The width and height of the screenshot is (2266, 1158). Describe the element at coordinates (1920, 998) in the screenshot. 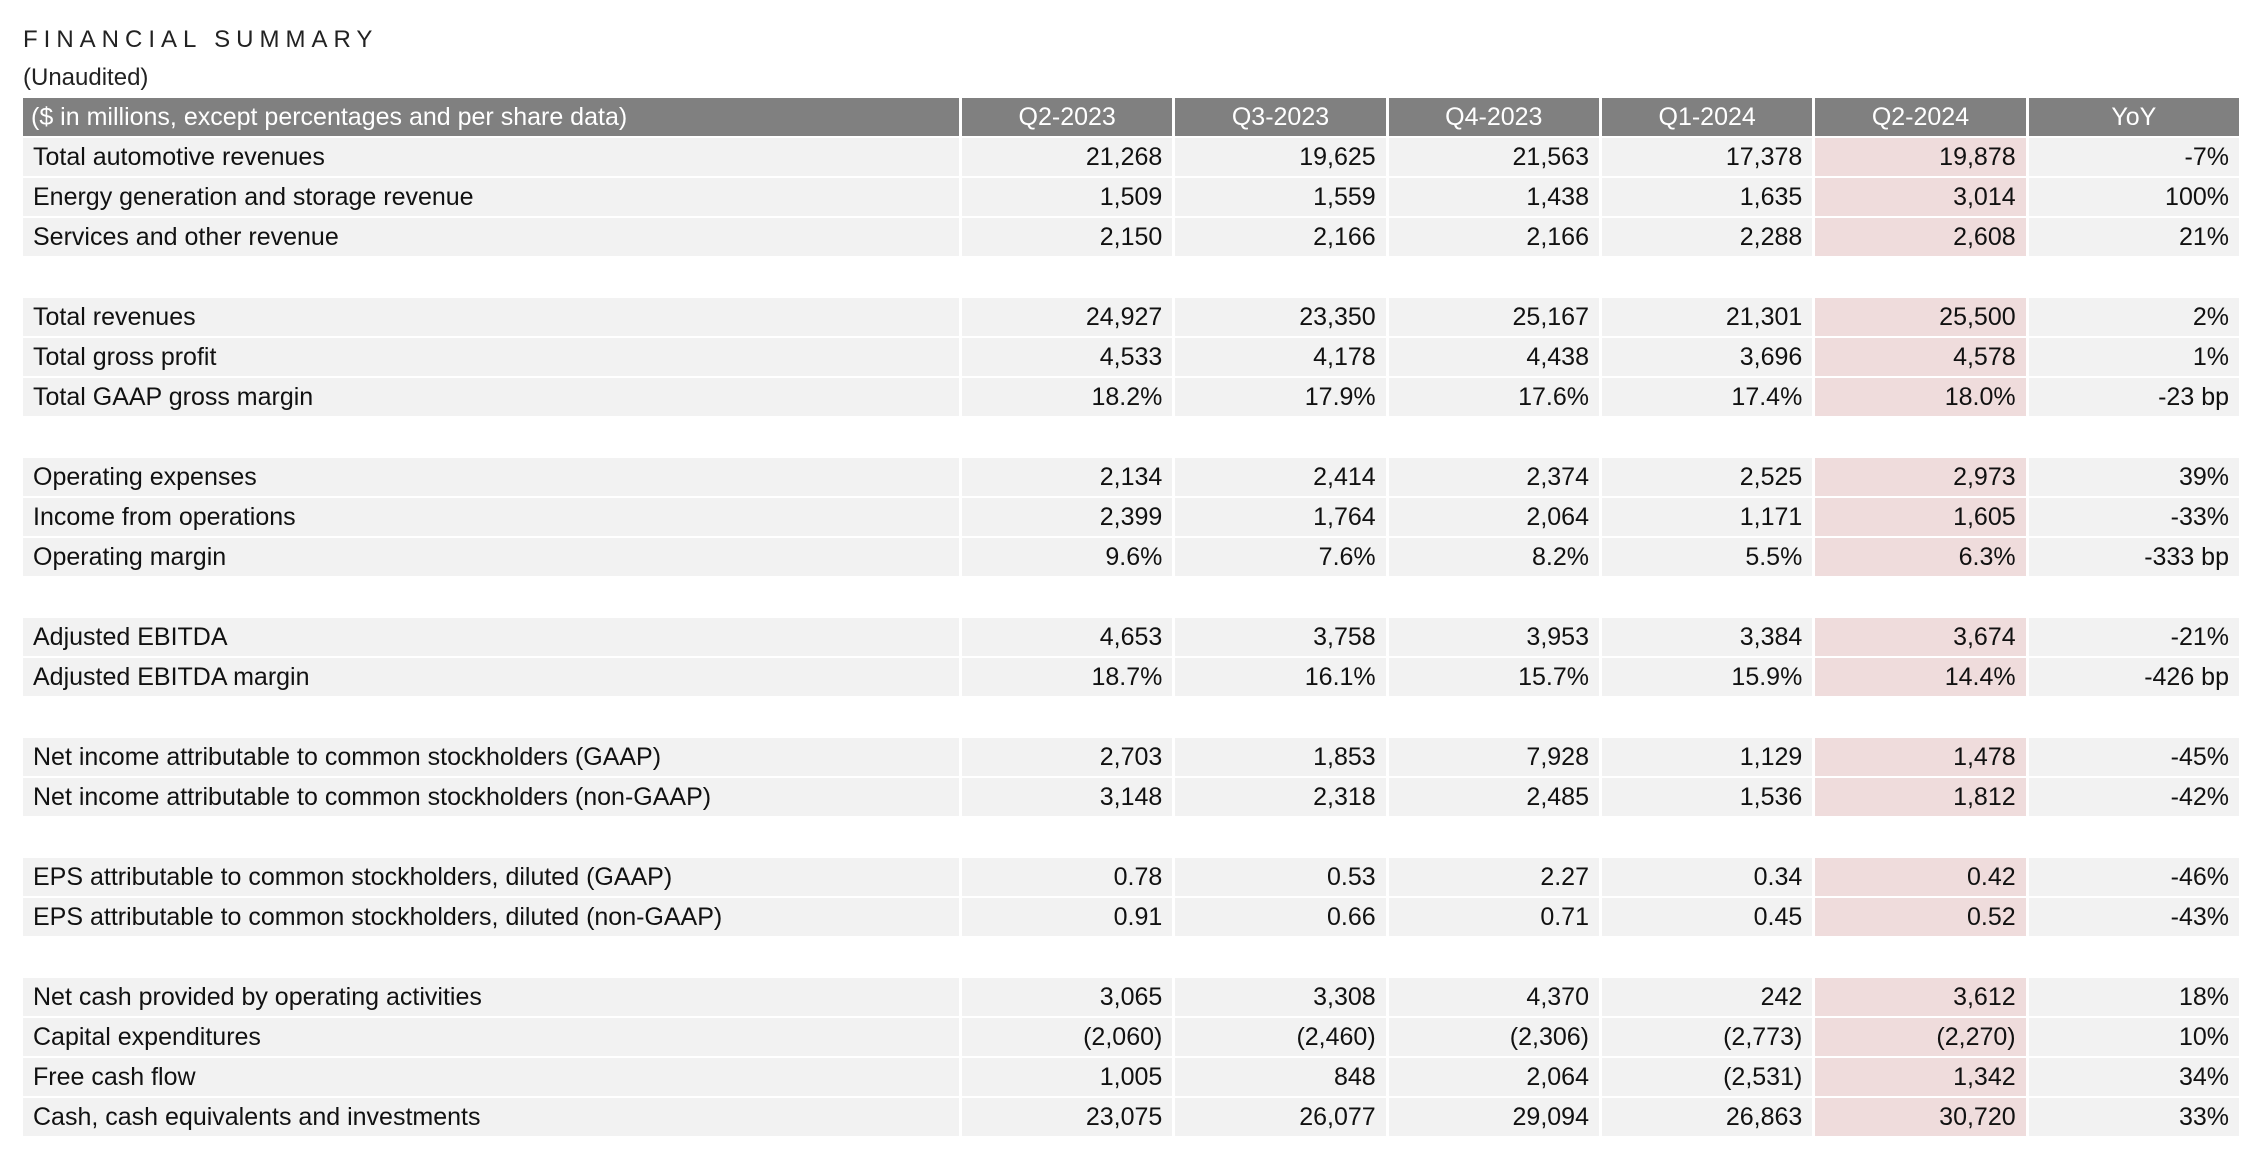

I see `cell: 3,612` at that location.